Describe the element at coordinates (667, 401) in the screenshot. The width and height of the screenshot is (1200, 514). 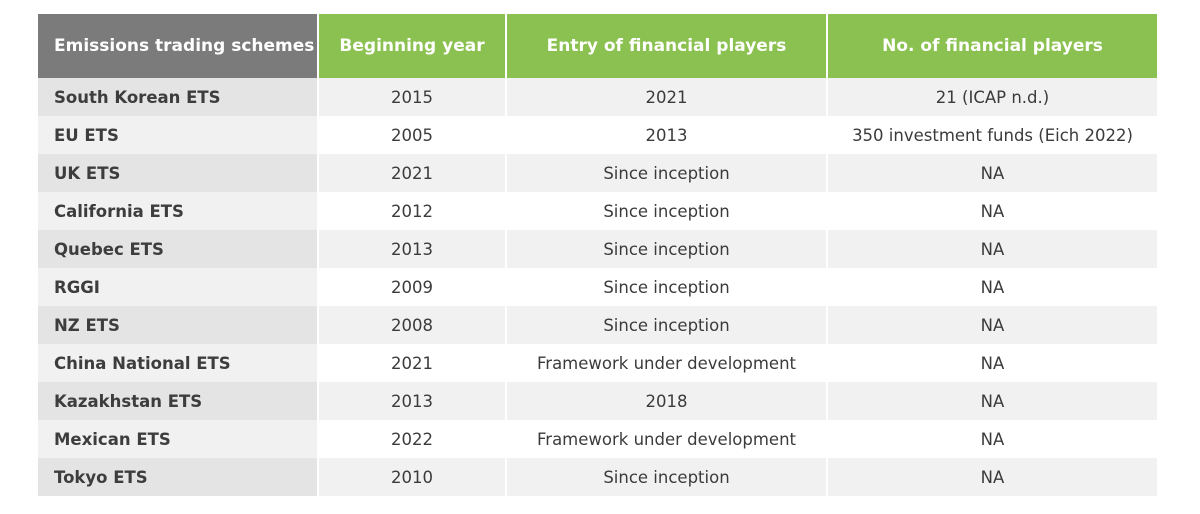
I see `entry-financial-players: 2018` at that location.